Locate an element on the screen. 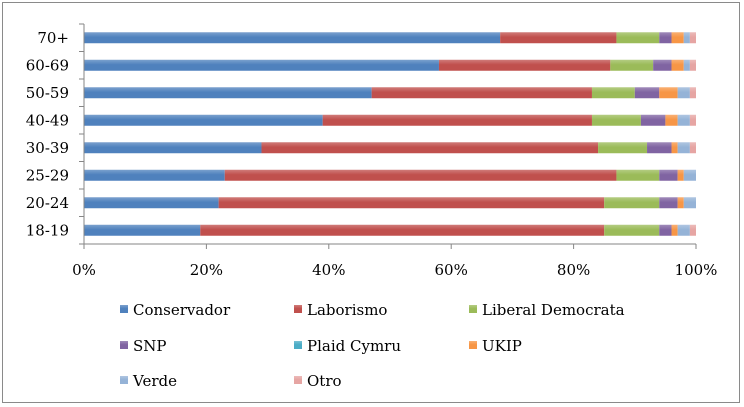 The width and height of the screenshot is (744, 407). bar-20-24-liberal-democrata is located at coordinates (632, 203).